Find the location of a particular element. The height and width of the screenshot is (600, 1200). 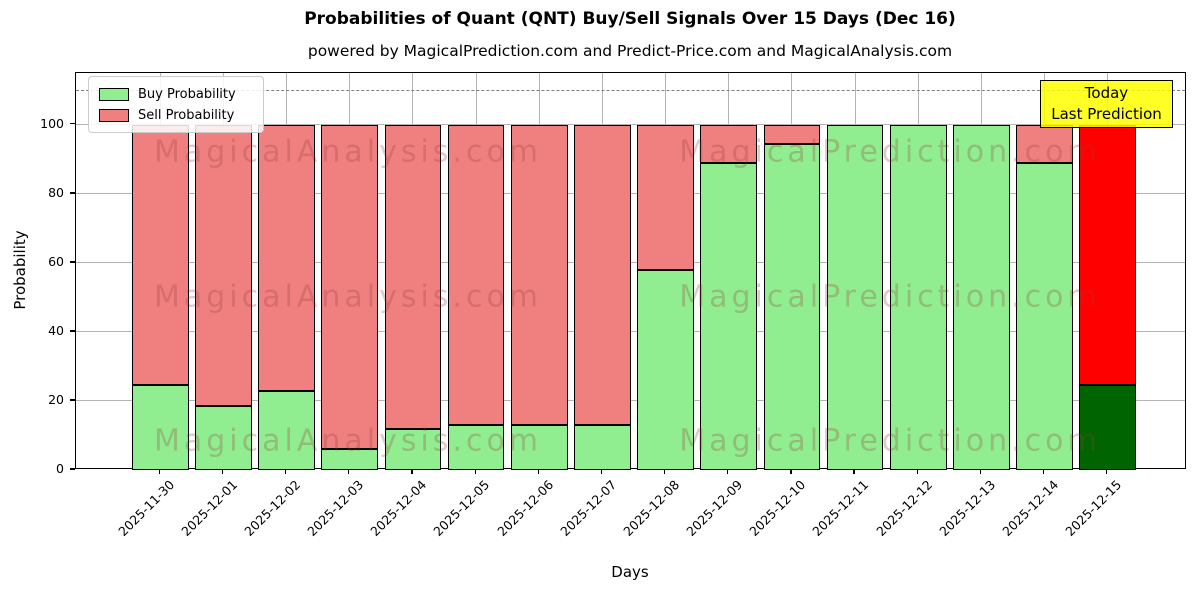

x-tick-label: 2025-12-03 is located at coordinates (335, 508).